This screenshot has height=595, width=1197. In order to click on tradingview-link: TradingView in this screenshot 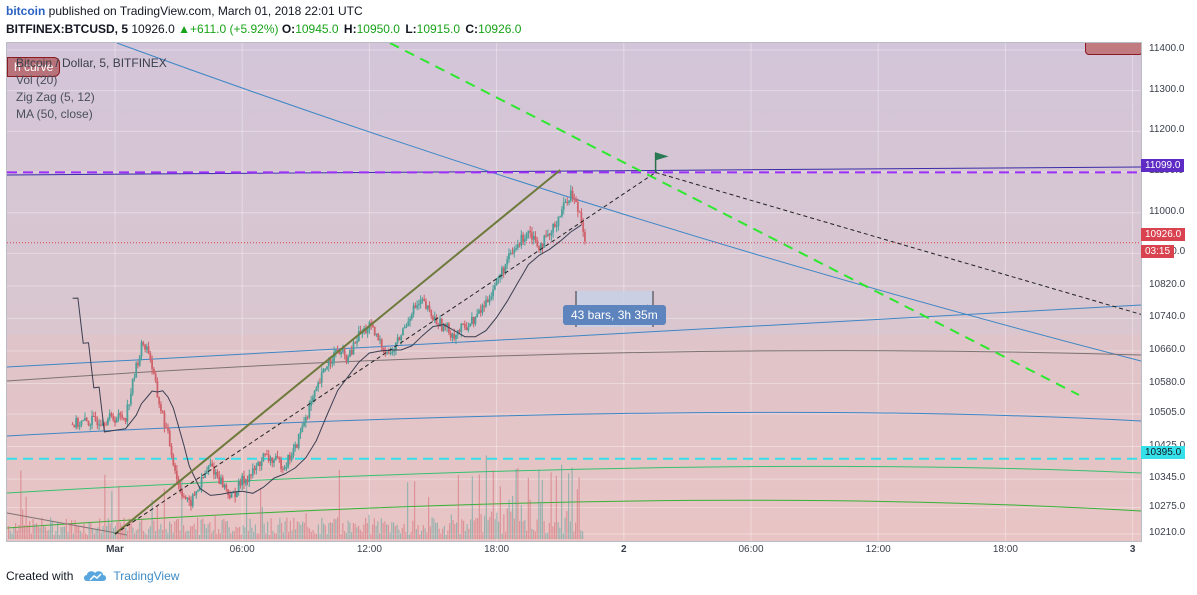, I will do `click(146, 576)`.